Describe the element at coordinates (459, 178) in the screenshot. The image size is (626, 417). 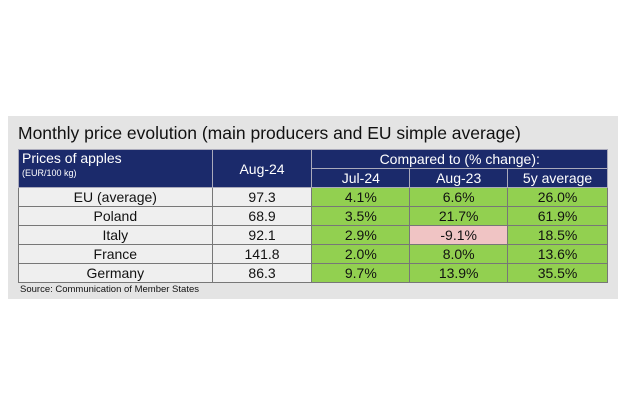
I see `header-col: Aug-23` at that location.